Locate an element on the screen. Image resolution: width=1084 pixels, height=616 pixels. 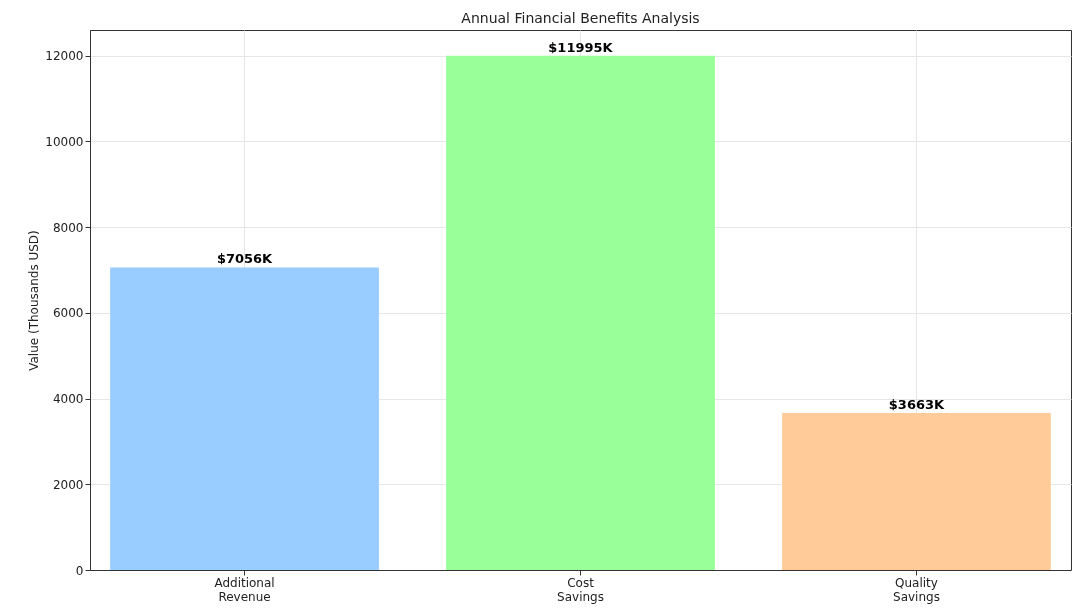
y-tick-label: 8000 is located at coordinates (68, 227).